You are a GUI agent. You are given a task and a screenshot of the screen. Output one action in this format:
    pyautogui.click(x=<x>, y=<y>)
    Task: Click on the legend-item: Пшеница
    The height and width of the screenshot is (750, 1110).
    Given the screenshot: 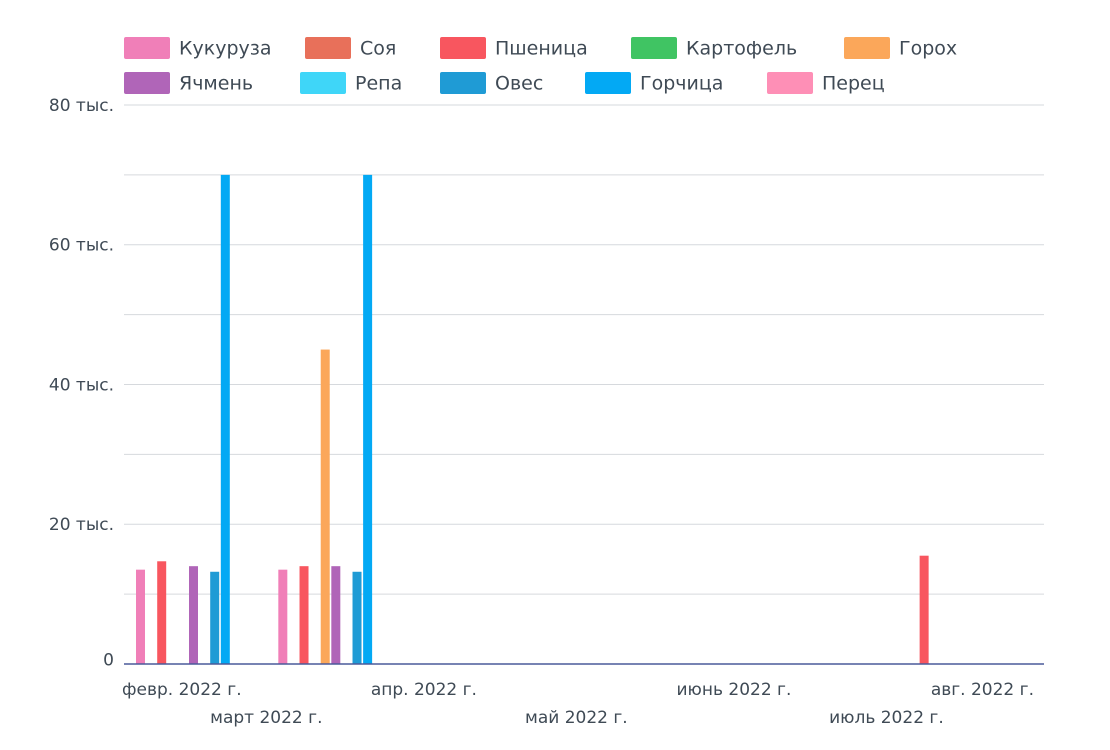 What is the action you would take?
    pyautogui.click(x=514, y=48)
    